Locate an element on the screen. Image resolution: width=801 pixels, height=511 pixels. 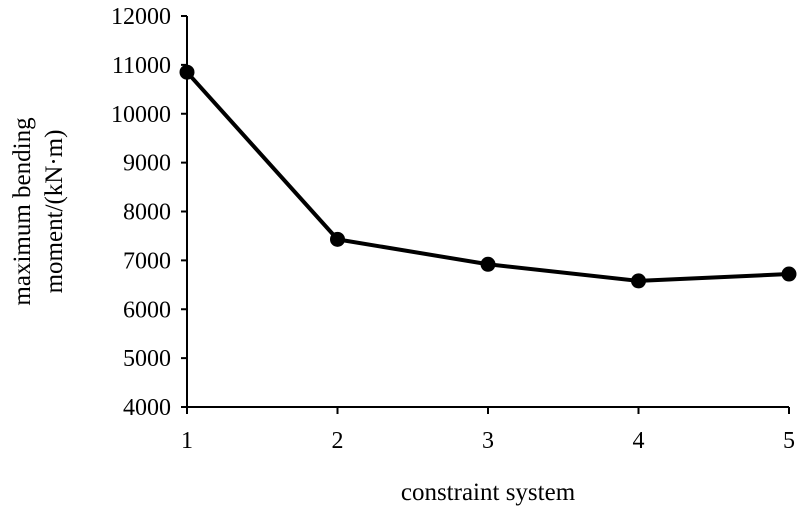
y-axis-title-line-2: moment/(kN·m) is located at coordinates (54, 212).